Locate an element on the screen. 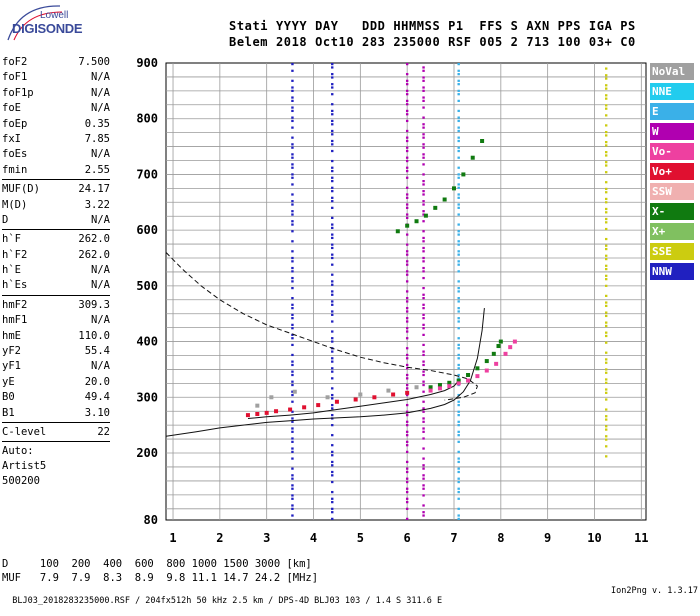 This screenshot has width=700, height=616. param-label: yF2 is located at coordinates (11, 351).